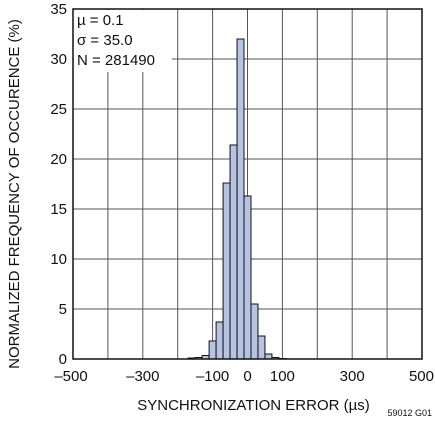 Image resolution: width=435 pixels, height=423 pixels. Describe the element at coordinates (409, 413) in the screenshot. I see `figure-code-label: 59012 G01` at that location.